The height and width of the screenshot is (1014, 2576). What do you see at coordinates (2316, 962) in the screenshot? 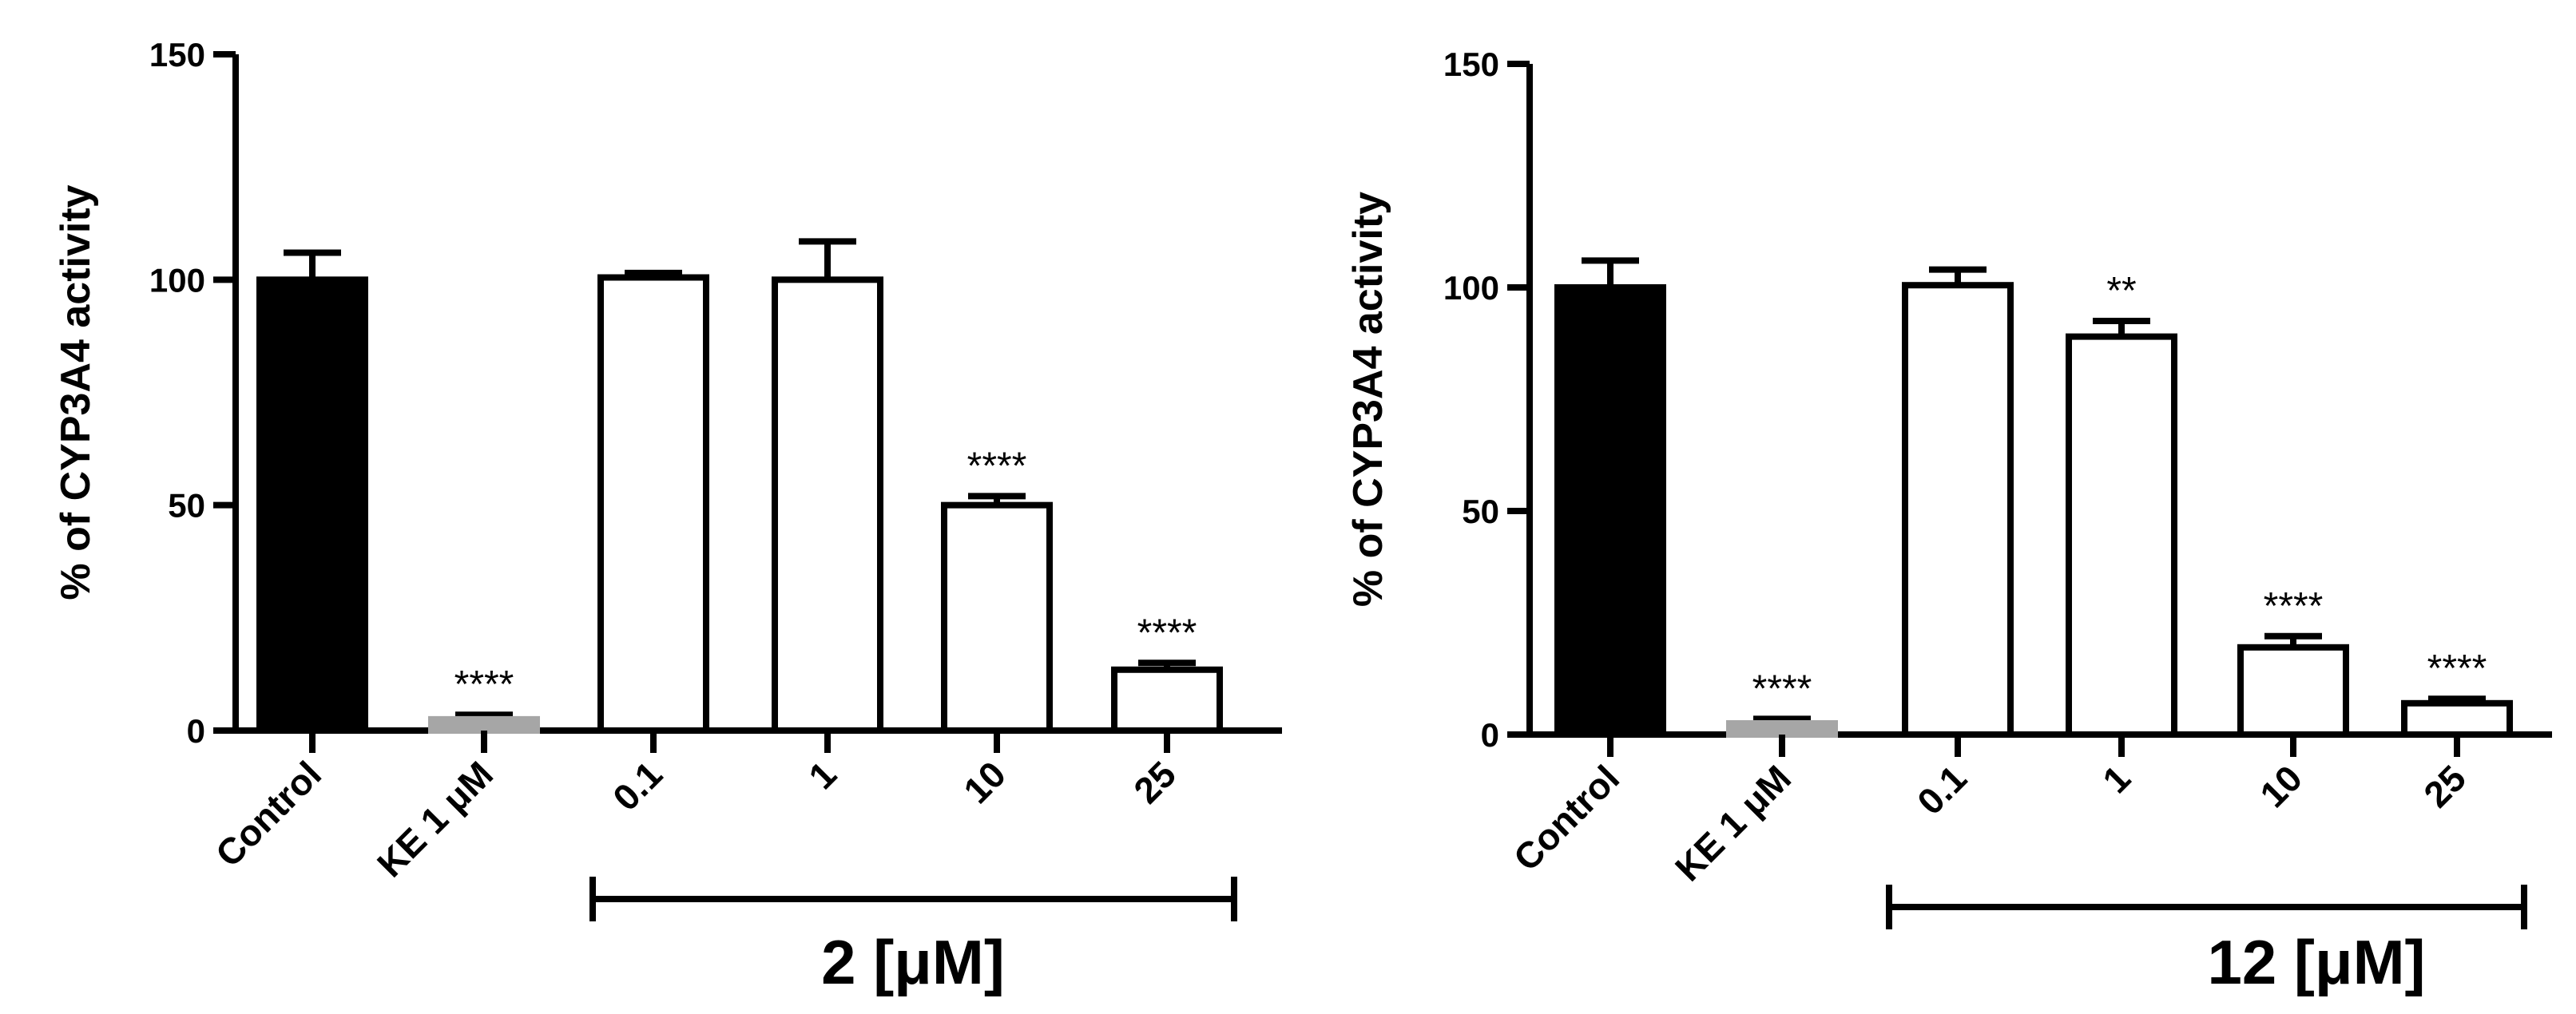
I see `group-label: 12 [μM]` at bounding box center [2316, 962].